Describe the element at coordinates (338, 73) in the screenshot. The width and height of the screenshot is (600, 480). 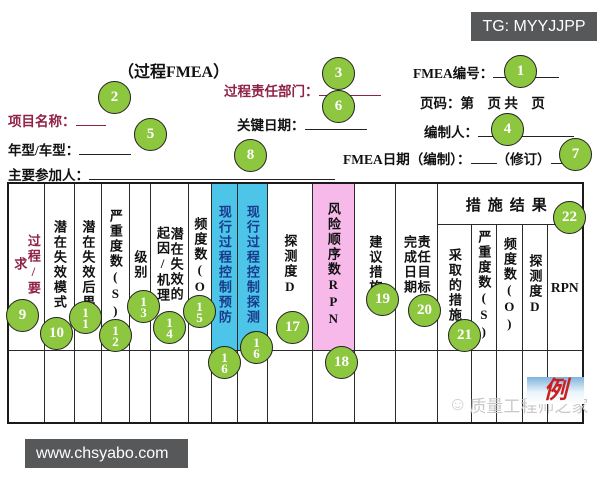
I see `step-marker-3: 3` at that location.